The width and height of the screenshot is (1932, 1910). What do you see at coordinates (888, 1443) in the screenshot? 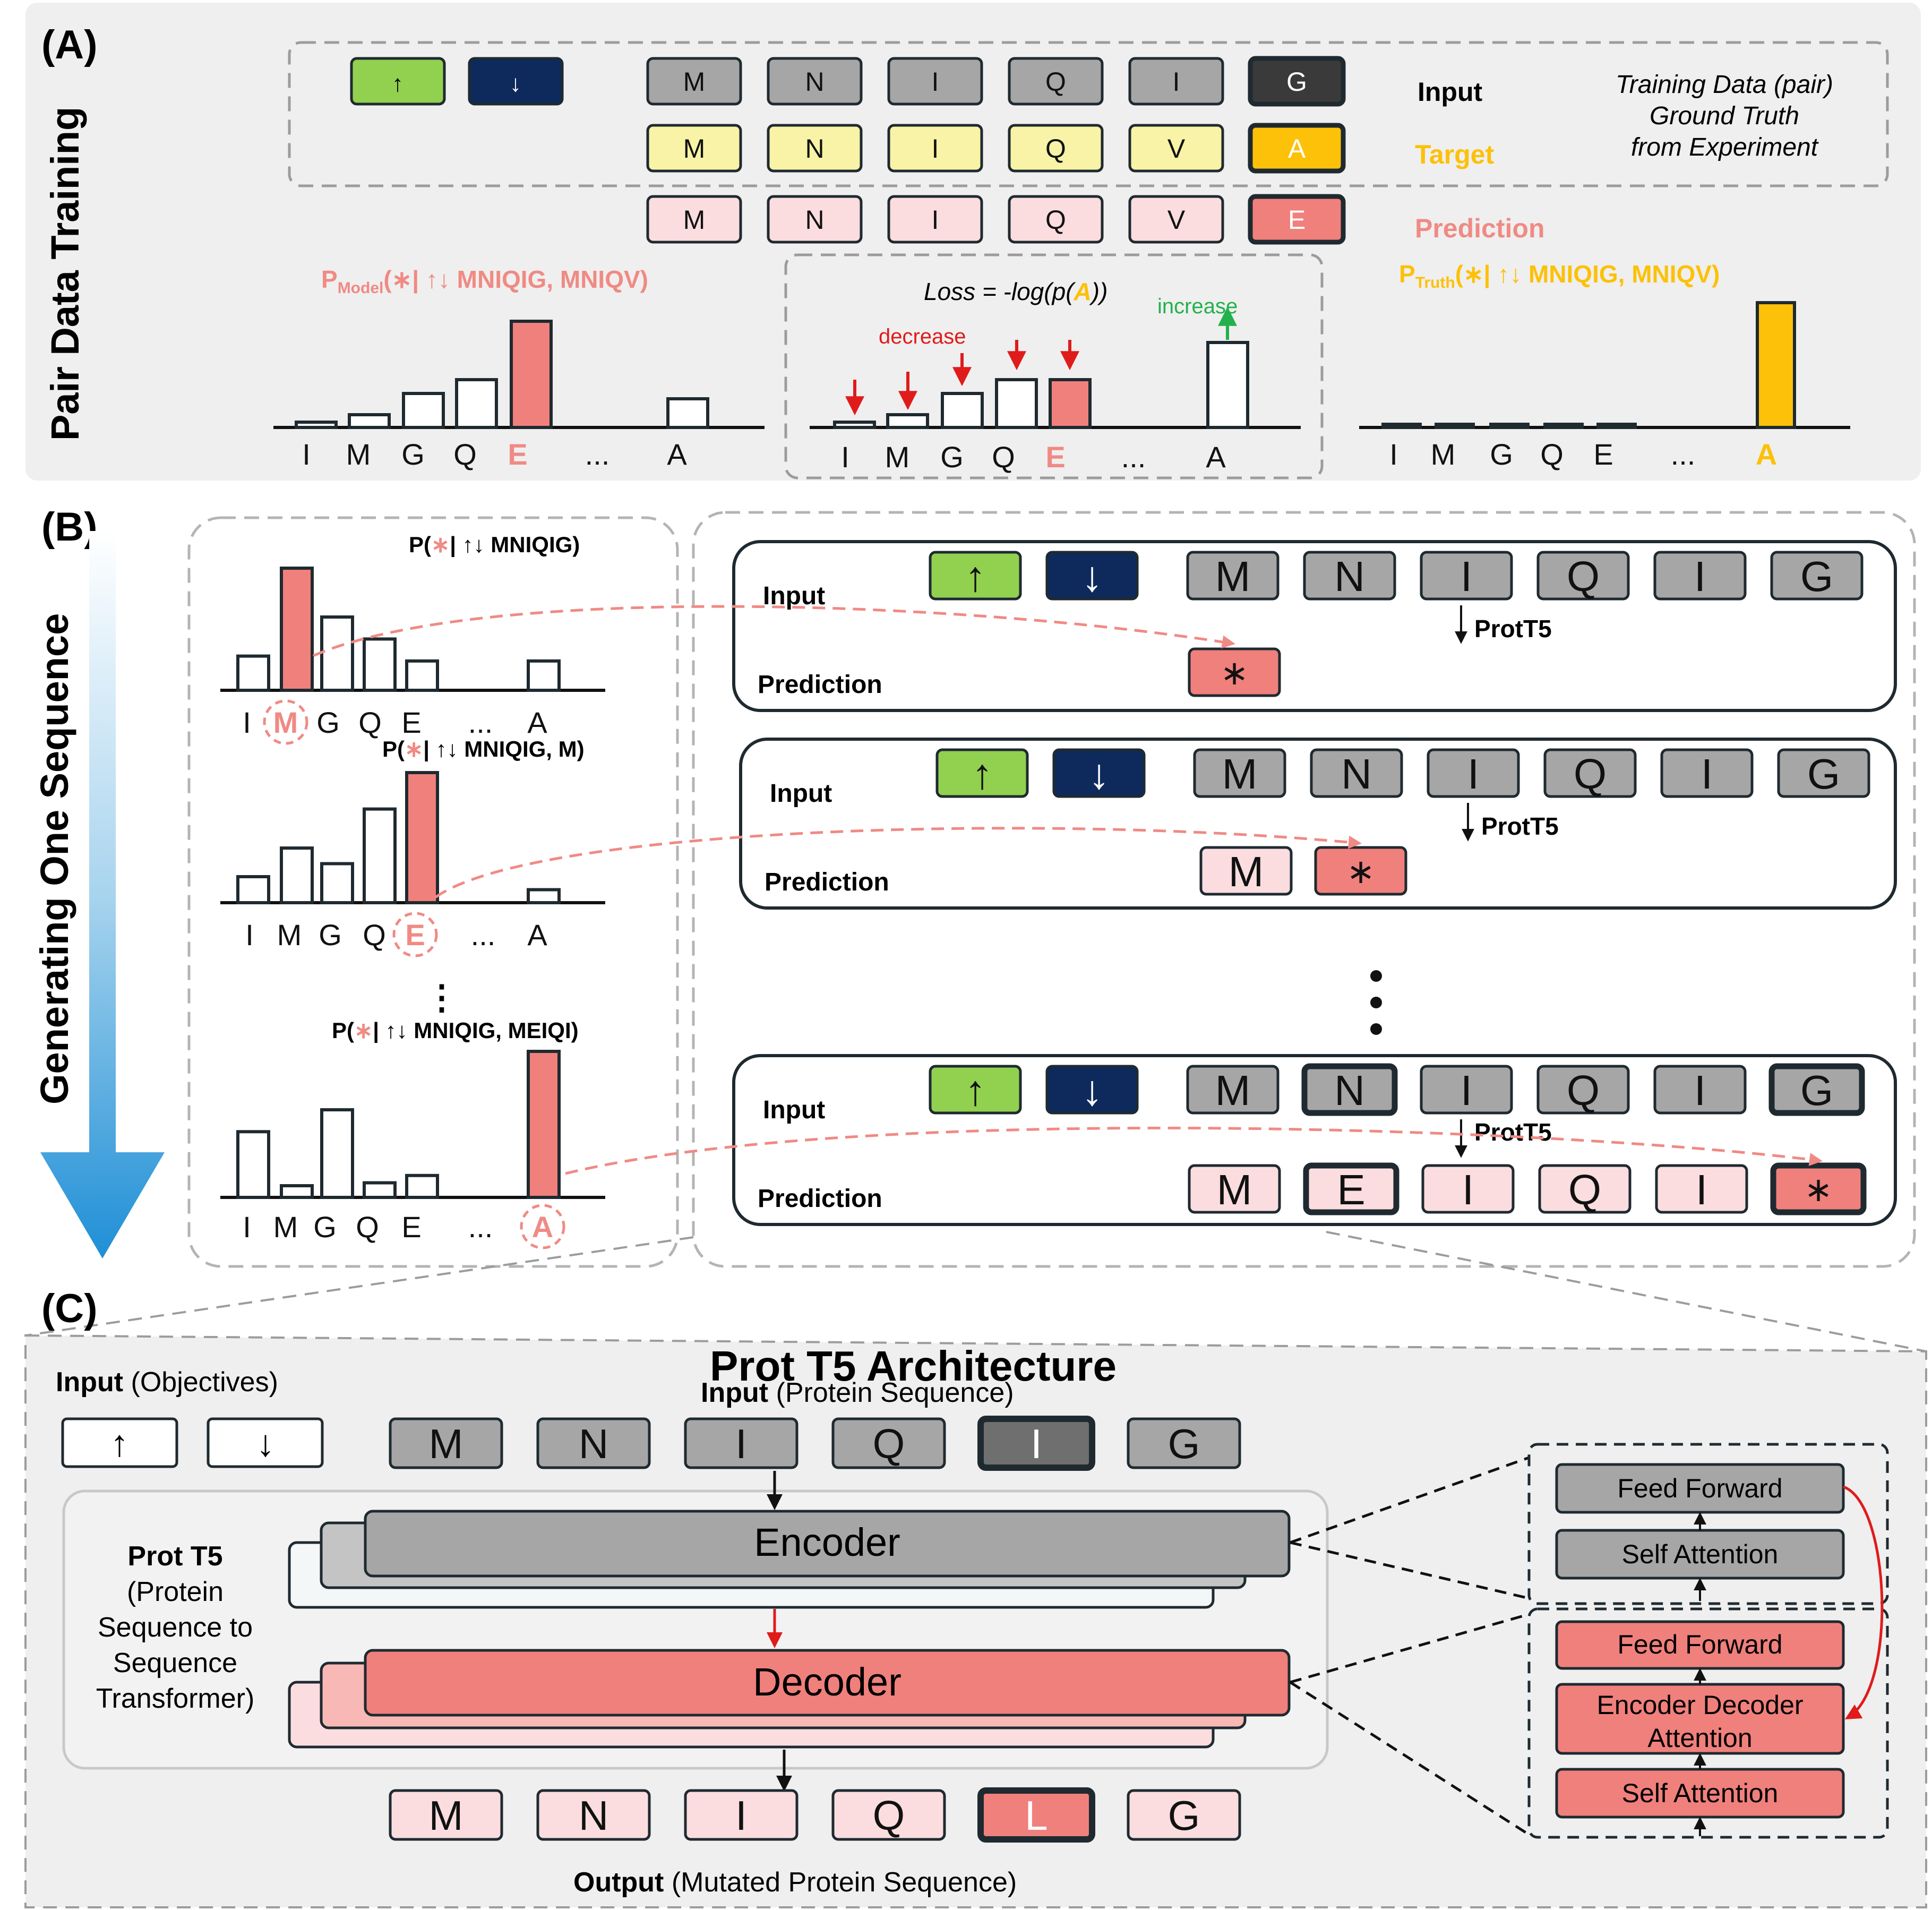
I see `architecture-input-token: Q` at bounding box center [888, 1443].